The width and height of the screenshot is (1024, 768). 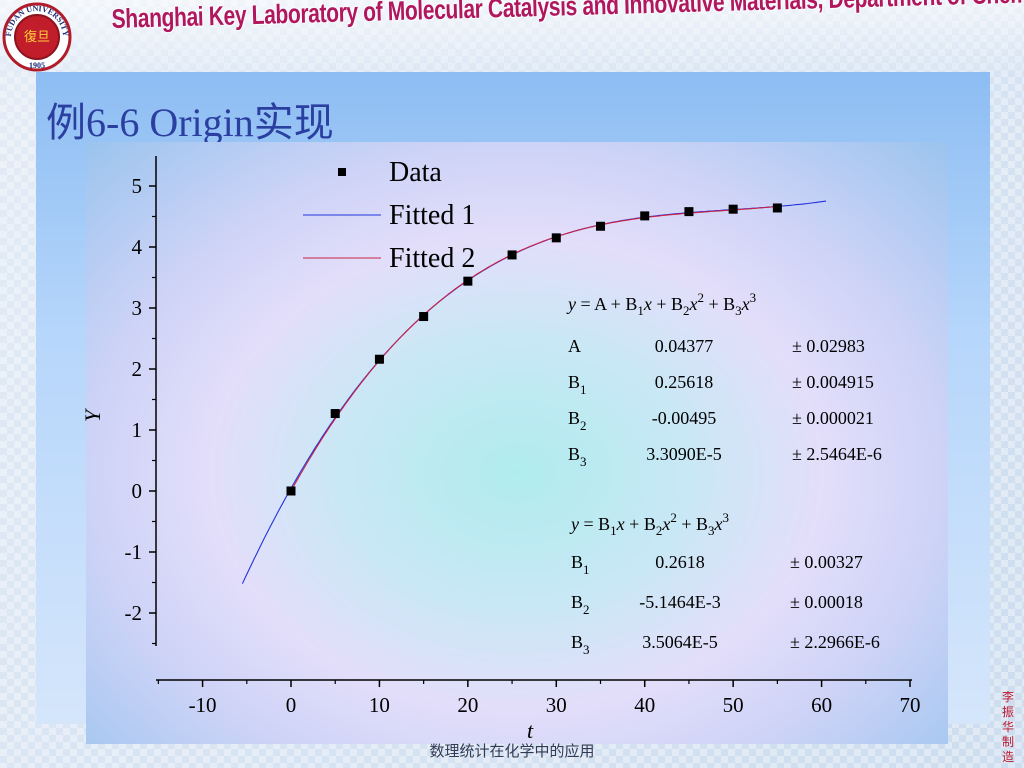 What do you see at coordinates (833, 418) in the screenshot?
I see `param-error: ± 0.000021` at bounding box center [833, 418].